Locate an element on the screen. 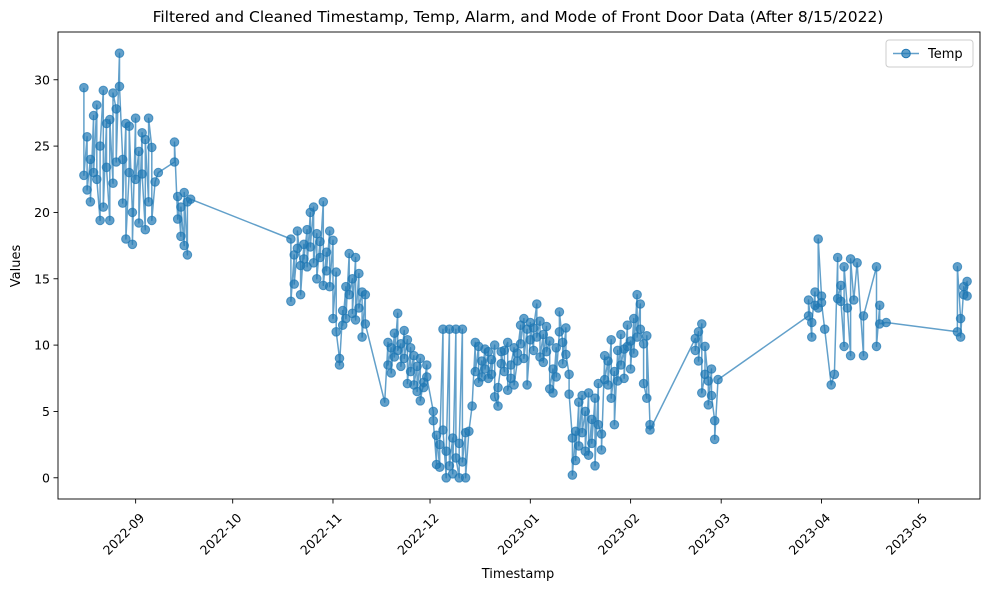 Image resolution: width=990 pixels, height=590 pixels. y-axis: 0 5 10 15 20 25 30 is located at coordinates (46, 278).